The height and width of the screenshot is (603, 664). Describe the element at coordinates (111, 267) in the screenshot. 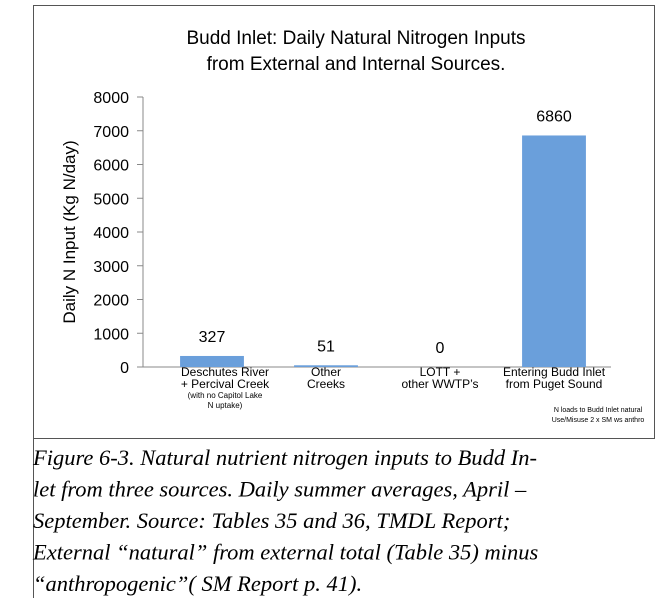

I see `y-tick-label: 3000` at that location.